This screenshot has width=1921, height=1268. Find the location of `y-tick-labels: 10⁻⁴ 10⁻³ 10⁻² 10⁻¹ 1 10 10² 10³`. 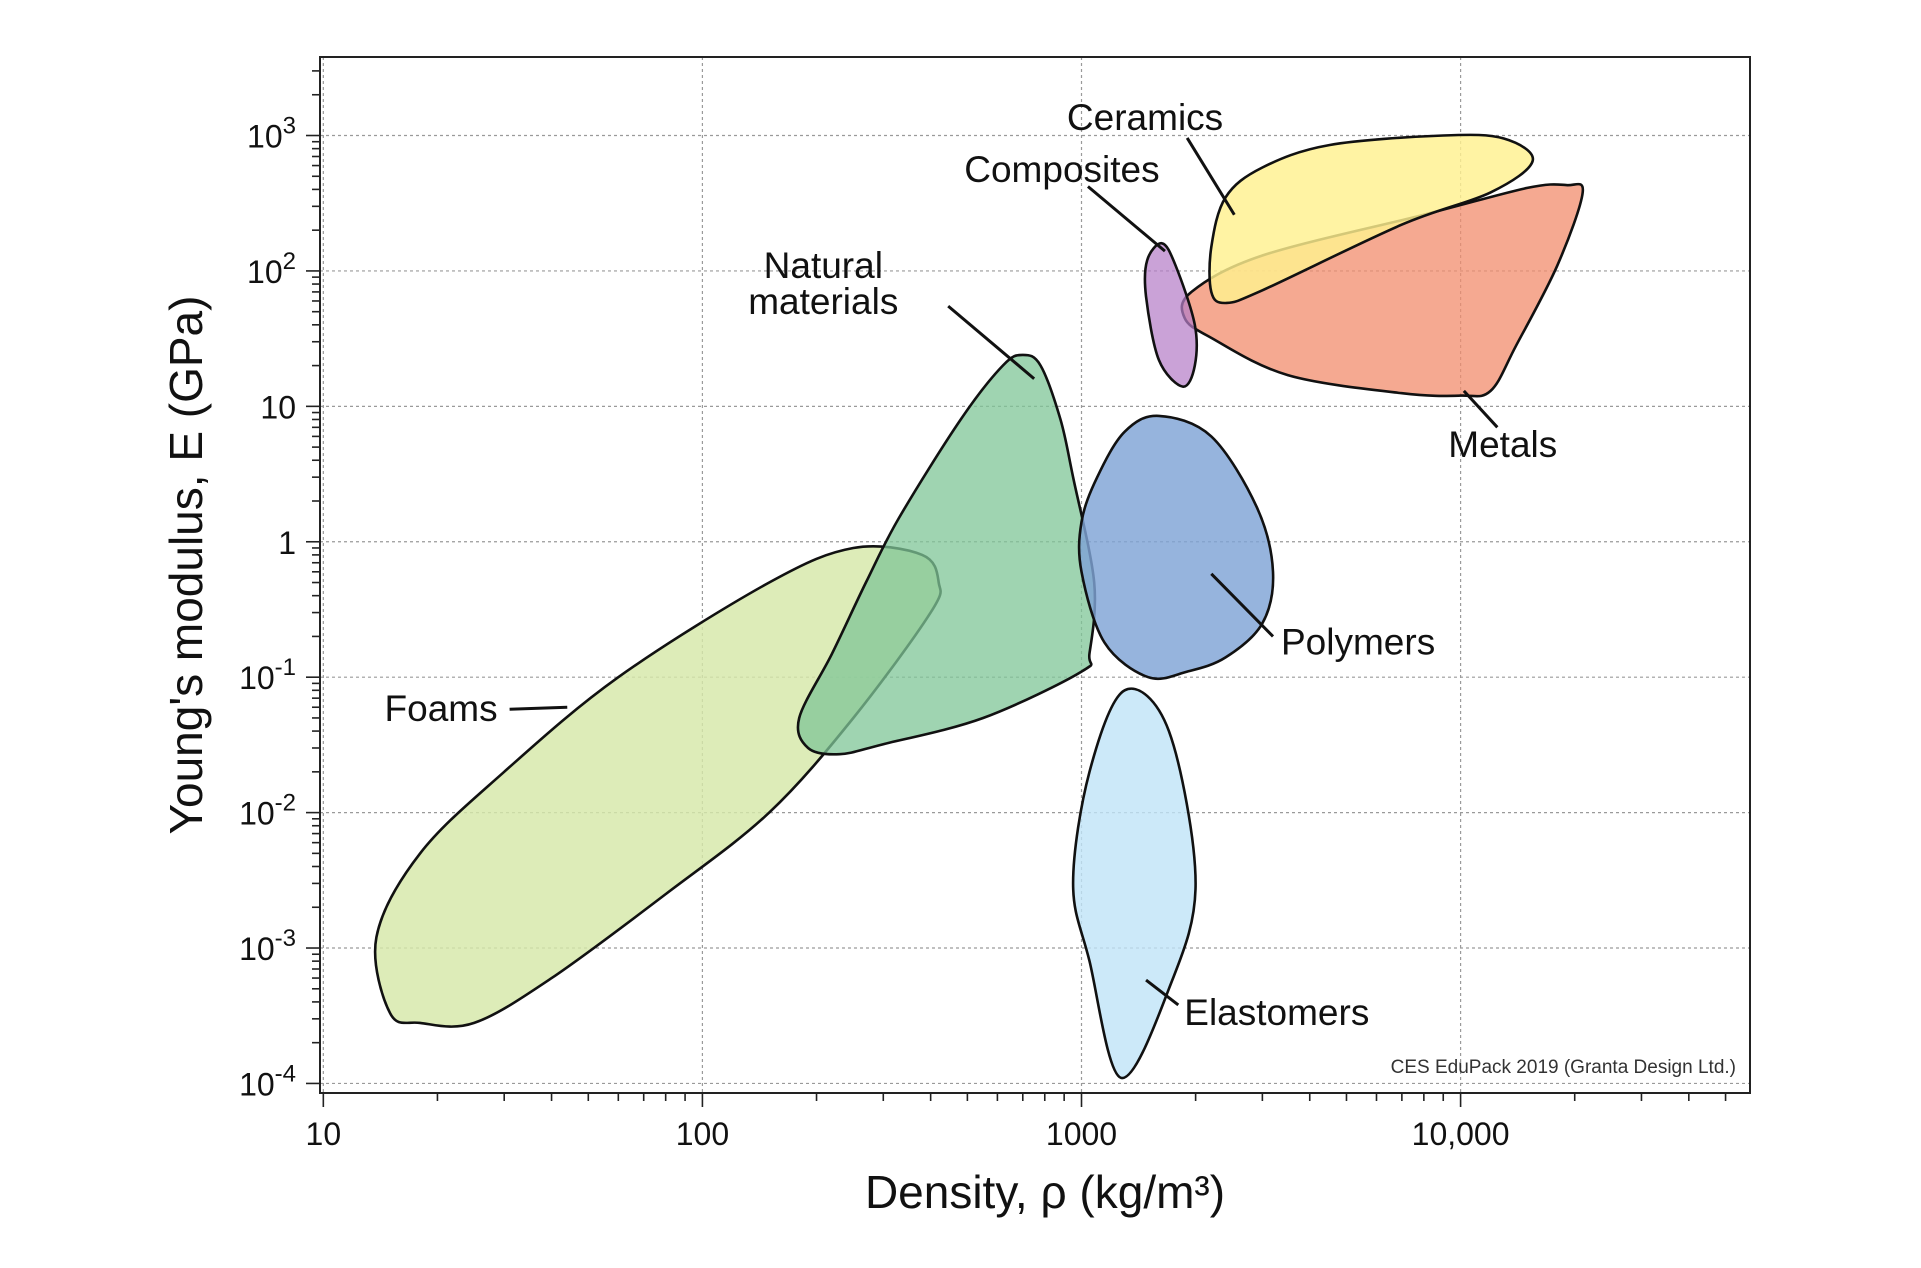

y-tick-labels: 10⁻⁴ 10⁻³ 10⁻² 10⁻¹ 1 10 10² 10³ is located at coordinates (267, 608).